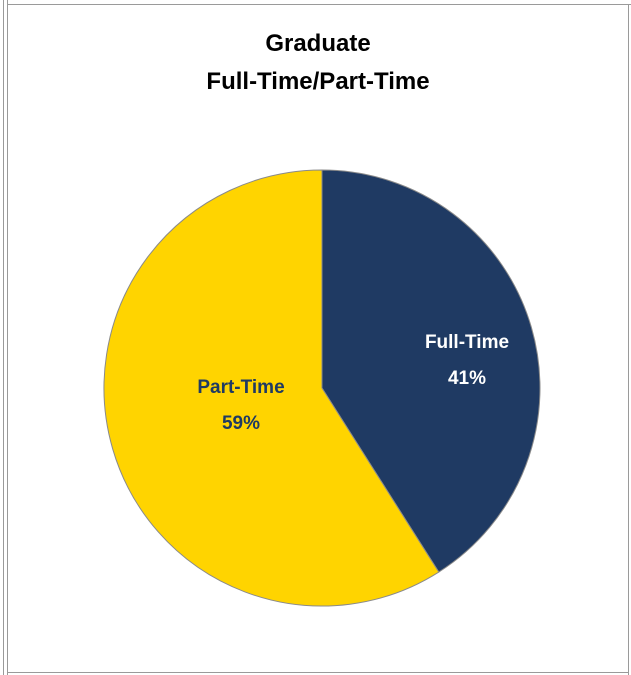 The height and width of the screenshot is (675, 631). Describe the element at coordinates (467, 378) in the screenshot. I see `slice-percent-full-time: 41%` at that location.